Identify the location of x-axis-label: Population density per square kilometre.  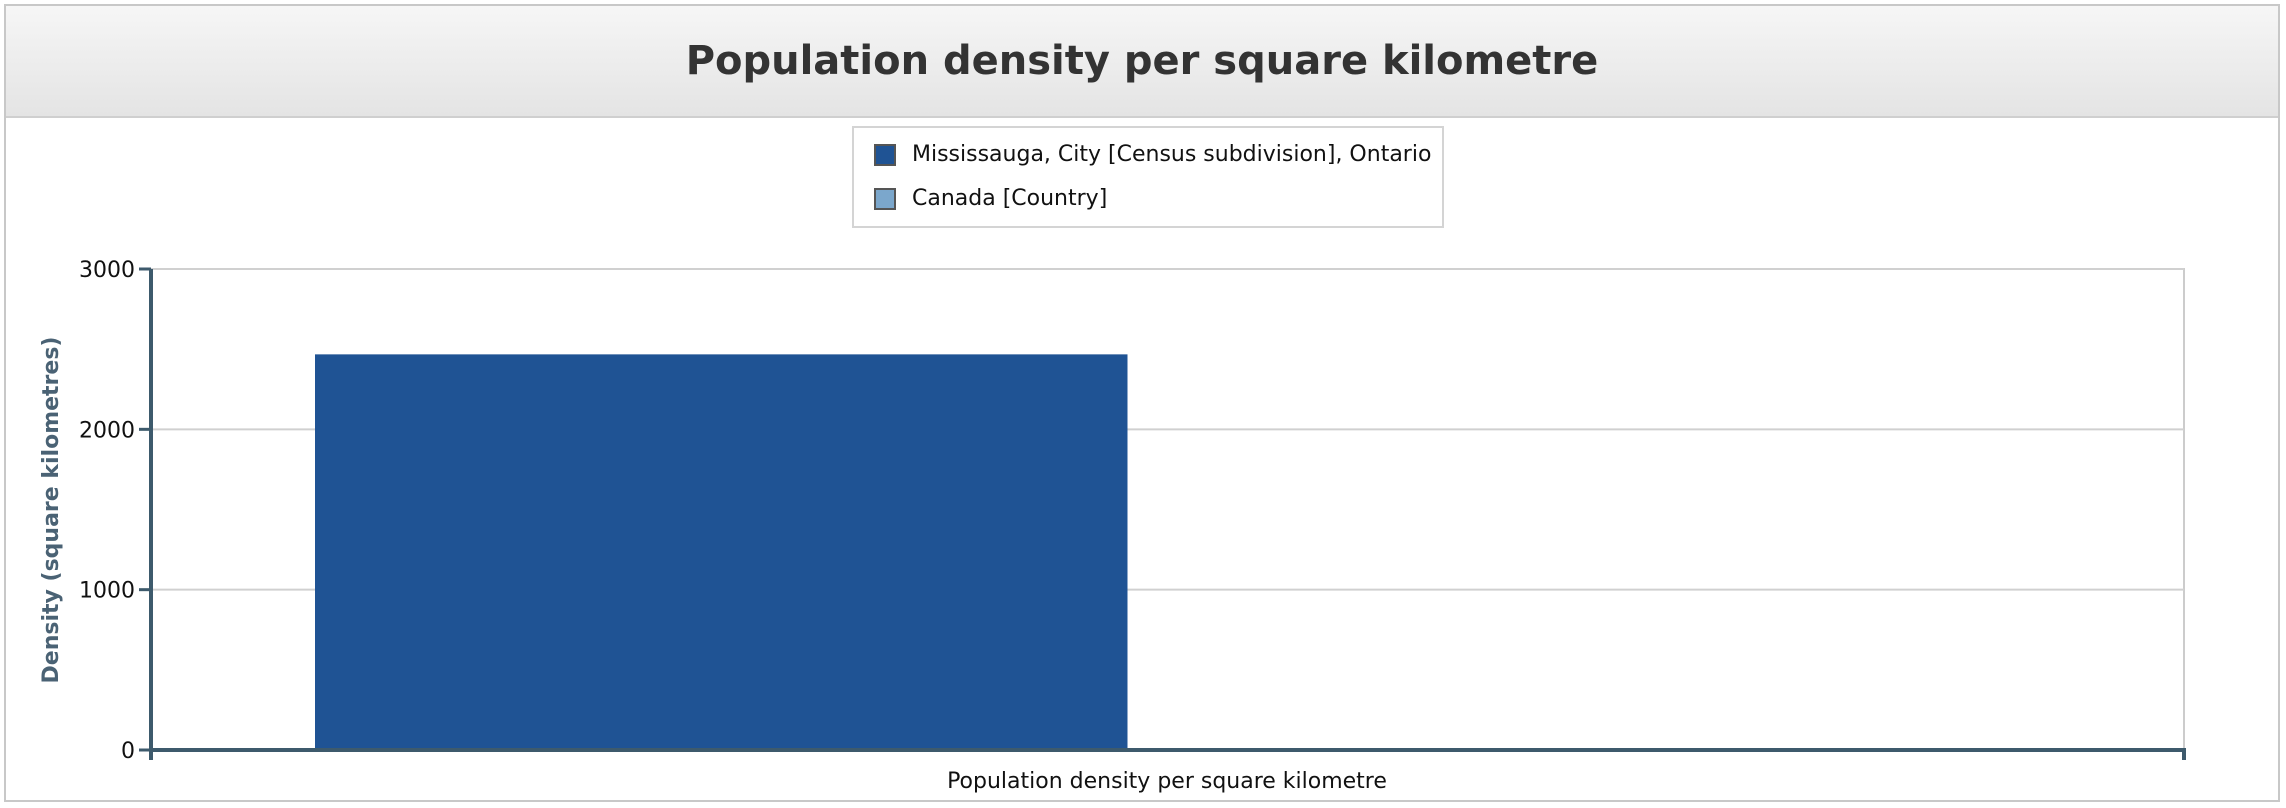
(1167, 781).